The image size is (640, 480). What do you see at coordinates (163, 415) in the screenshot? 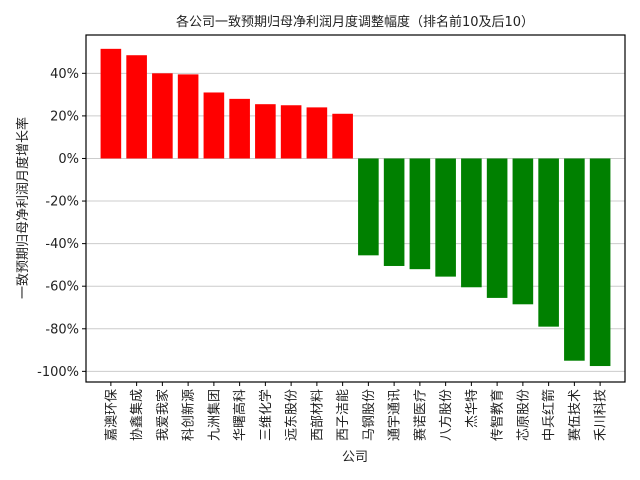
I see `x-tick-label: 我爱我家` at bounding box center [163, 415].